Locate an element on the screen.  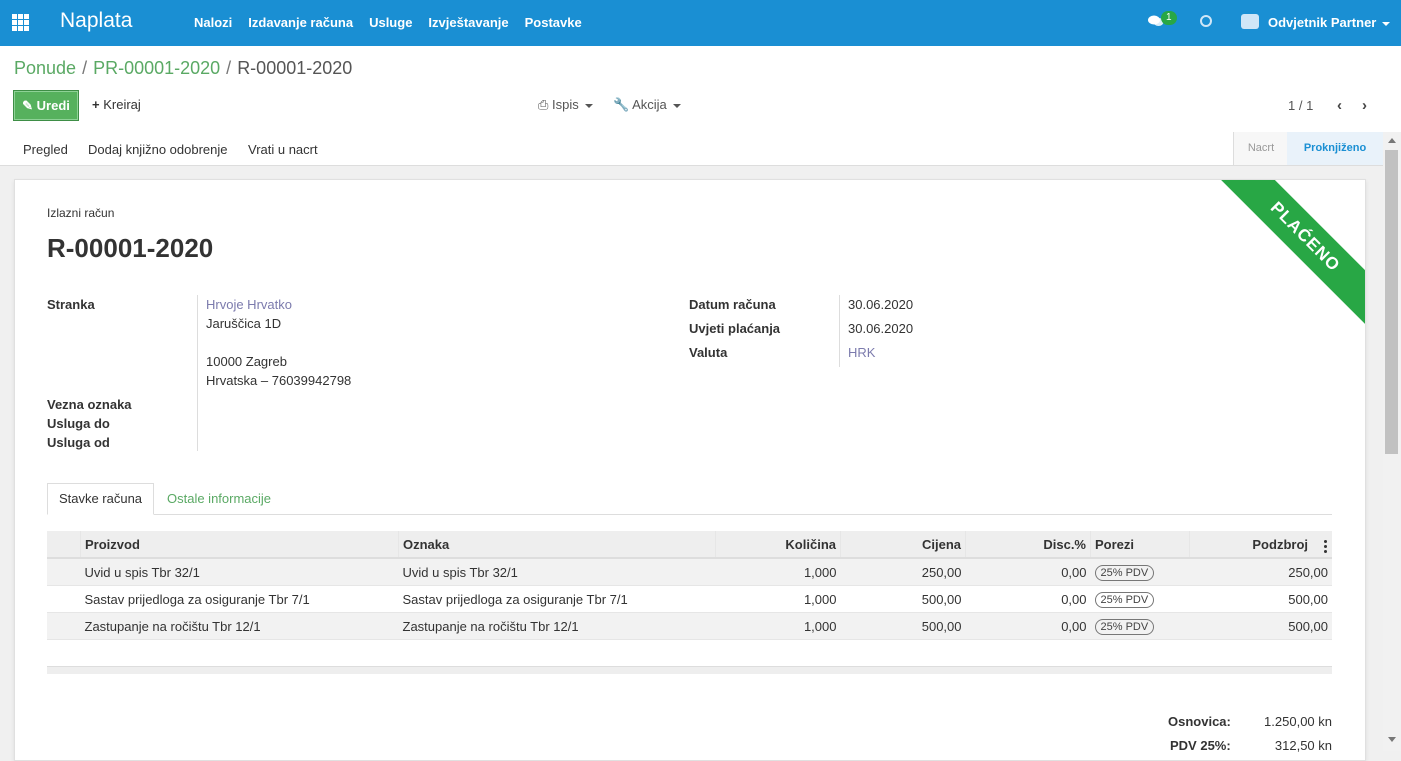
cell-price: 250,00 is located at coordinates (903, 572).